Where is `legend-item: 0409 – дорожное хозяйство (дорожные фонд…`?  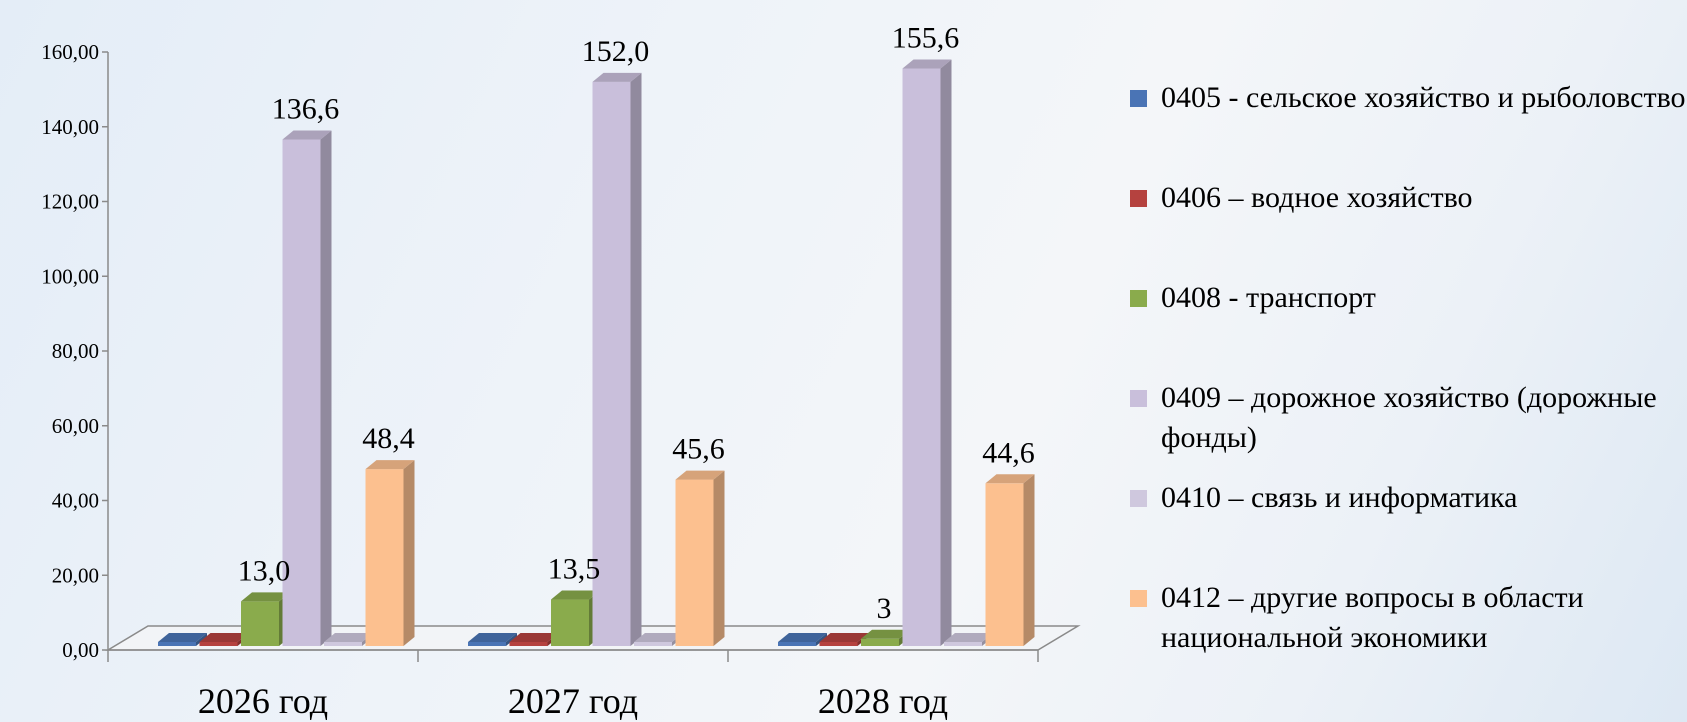
legend-item: 0409 – дорожное хозяйство (дорожные фонд… is located at coordinates (1408, 418).